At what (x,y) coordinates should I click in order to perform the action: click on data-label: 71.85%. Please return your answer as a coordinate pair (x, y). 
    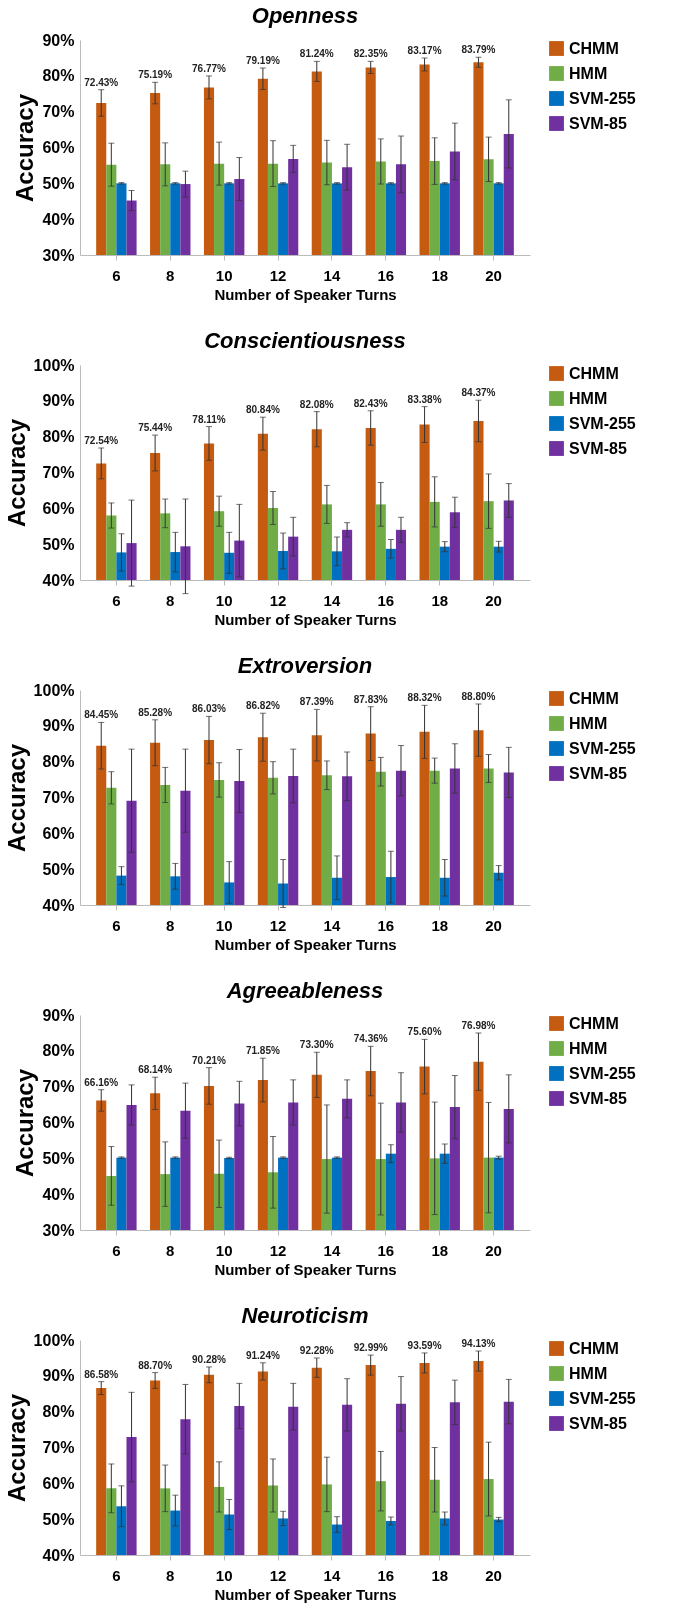
    Looking at the image, I should click on (262, 1051).